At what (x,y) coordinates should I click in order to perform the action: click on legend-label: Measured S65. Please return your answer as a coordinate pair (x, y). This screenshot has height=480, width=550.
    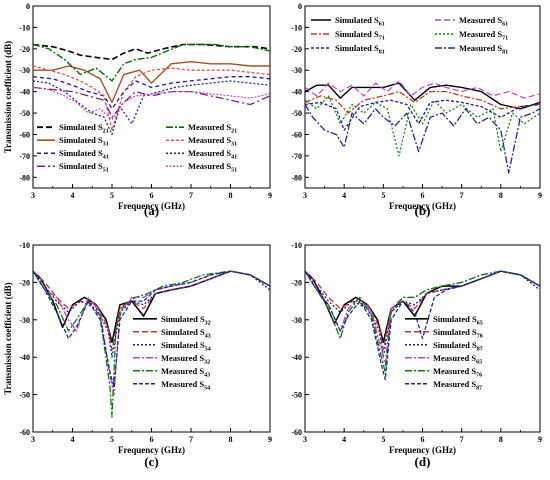
    Looking at the image, I should click on (457, 359).